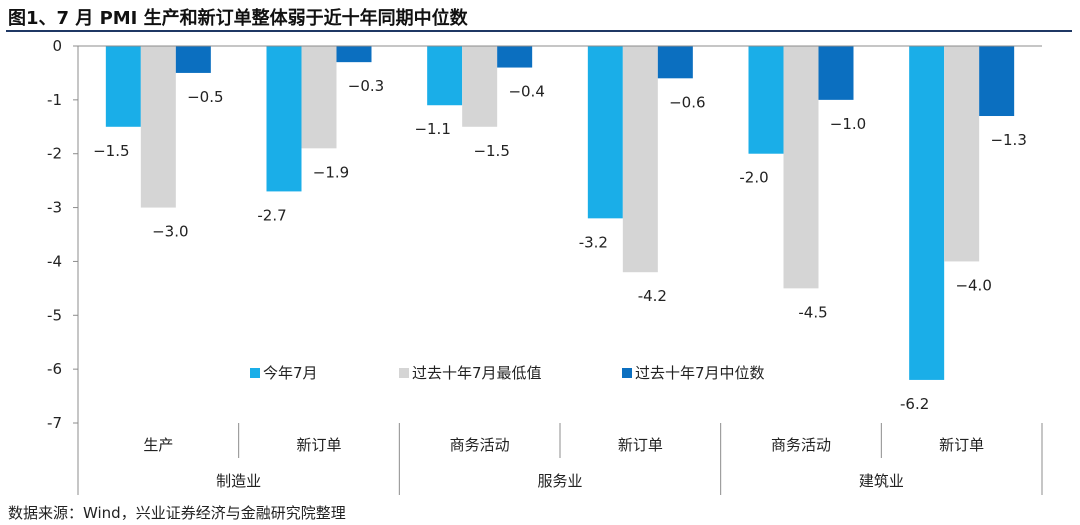 The image size is (1080, 525). I want to click on legend: 今年7月 过去十年7月最低值 过去十年7月中位数, so click(507, 373).